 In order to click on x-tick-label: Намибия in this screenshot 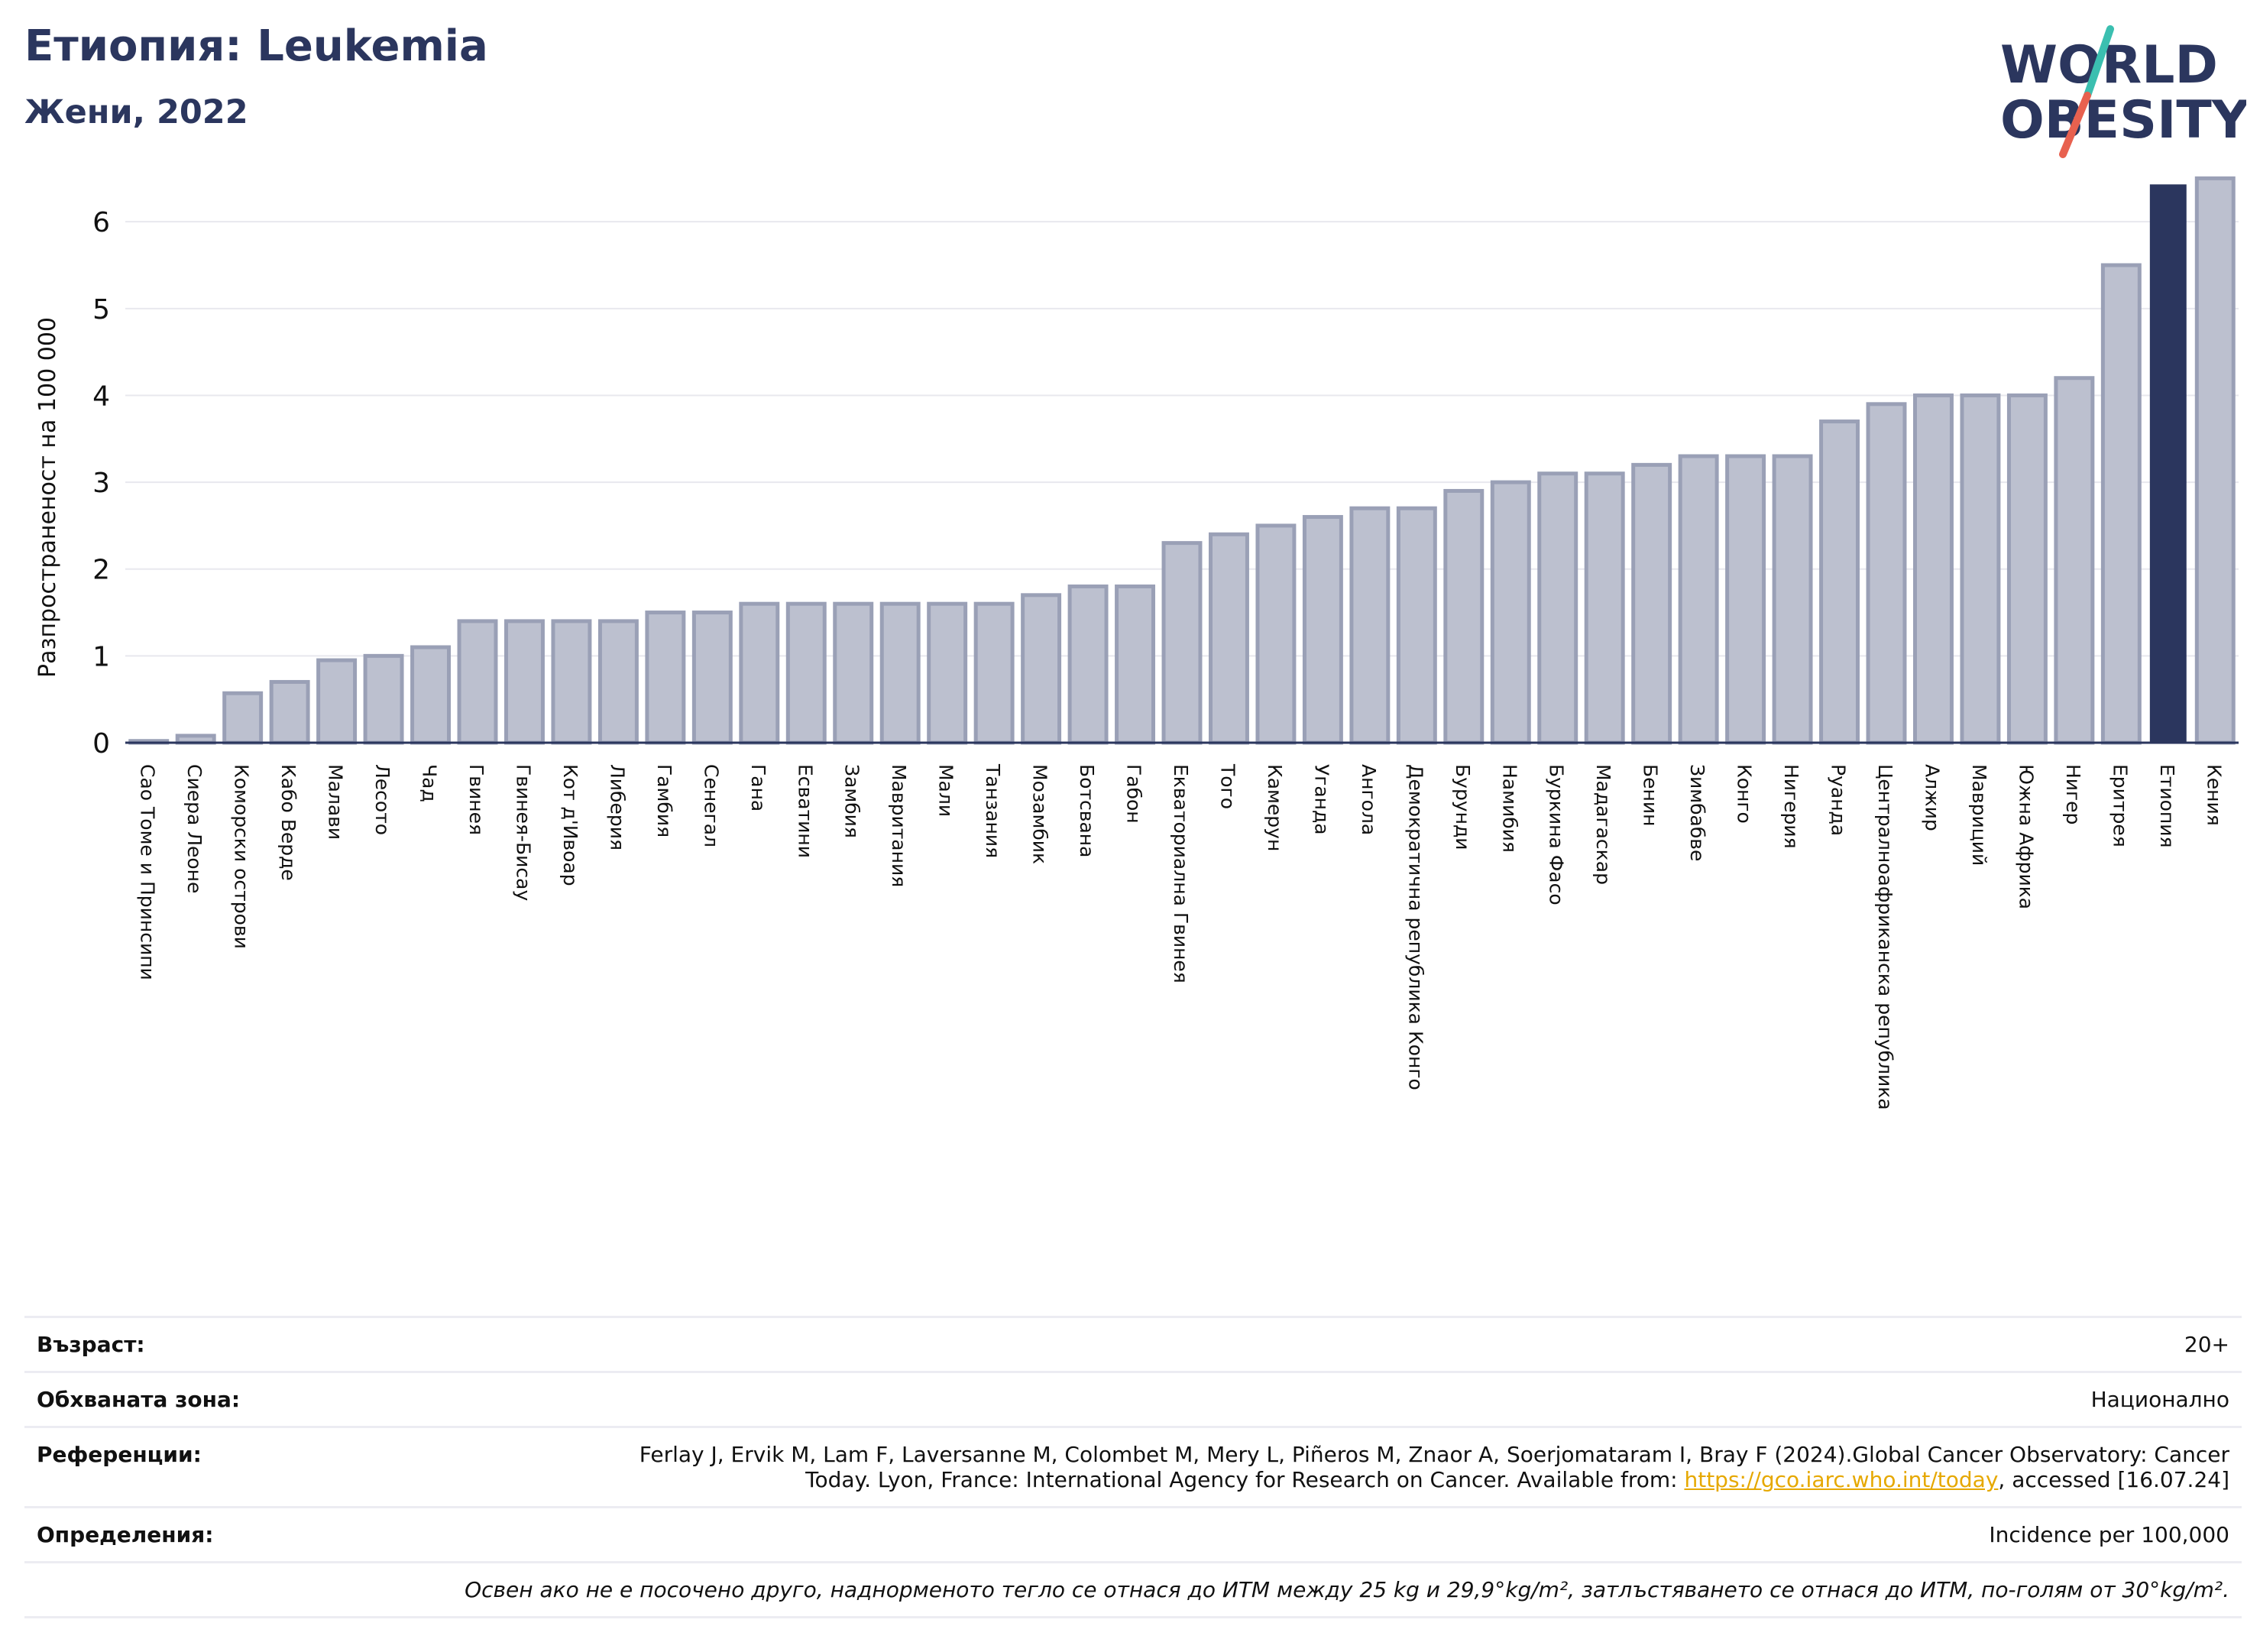, I will do `click(1509, 808)`.